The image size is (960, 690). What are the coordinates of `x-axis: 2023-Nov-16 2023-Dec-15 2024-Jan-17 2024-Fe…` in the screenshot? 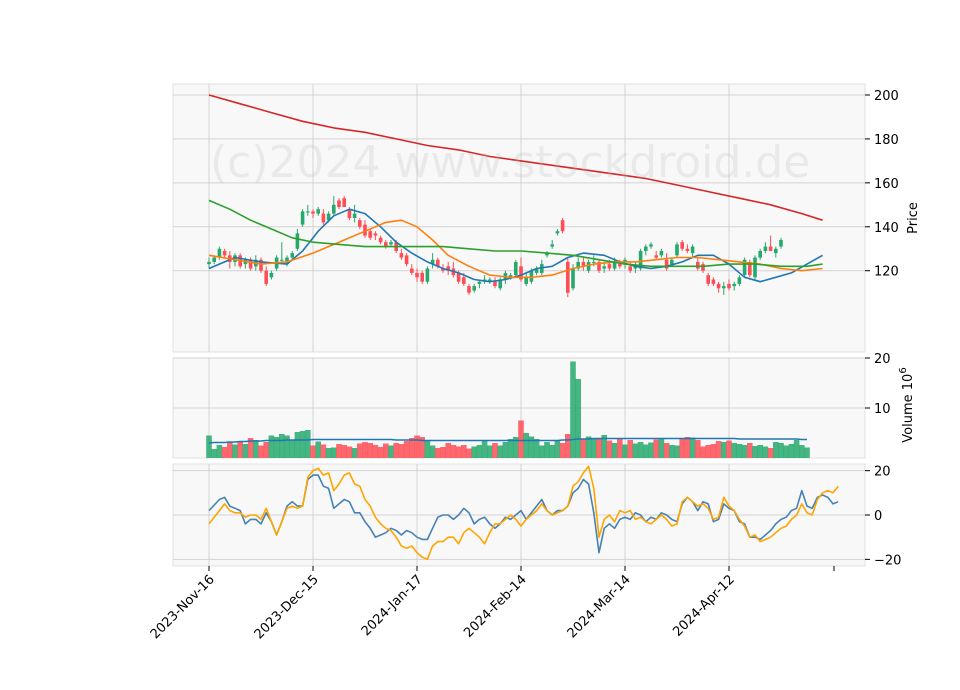 It's located at (491, 604).